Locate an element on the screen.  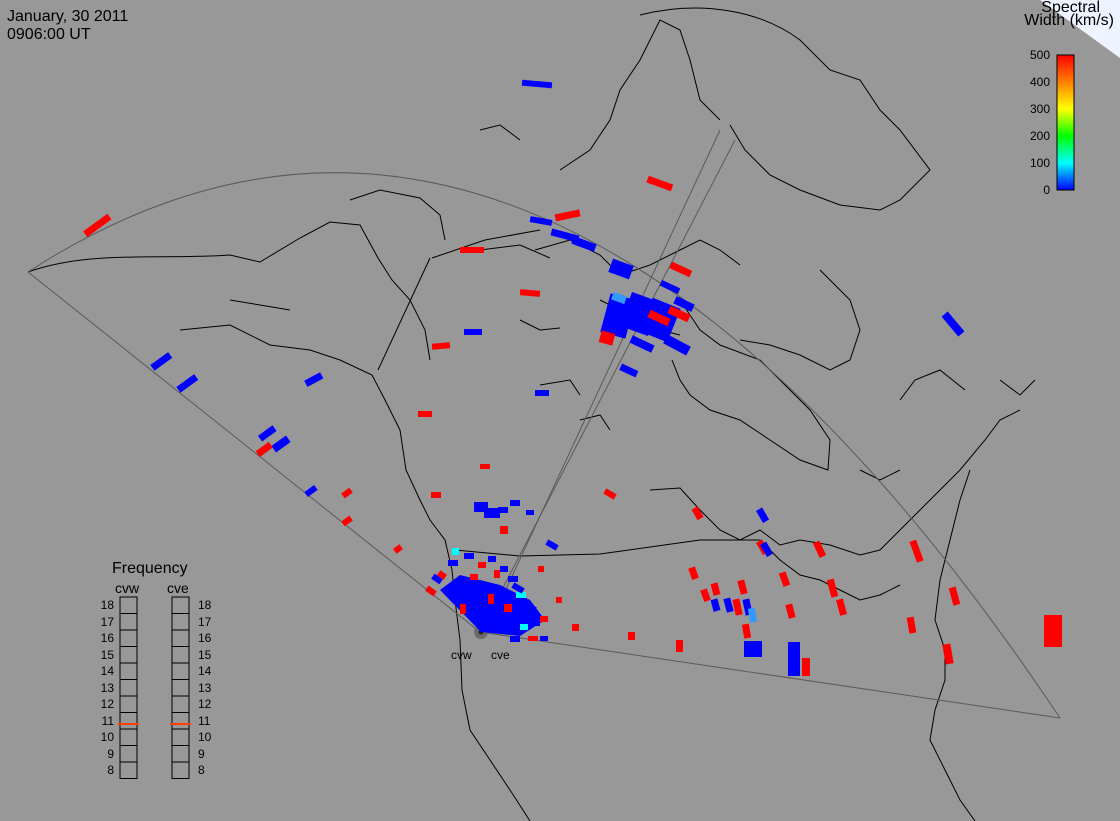
frequency-scale-label-left: 9 is located at coordinates (110, 753).